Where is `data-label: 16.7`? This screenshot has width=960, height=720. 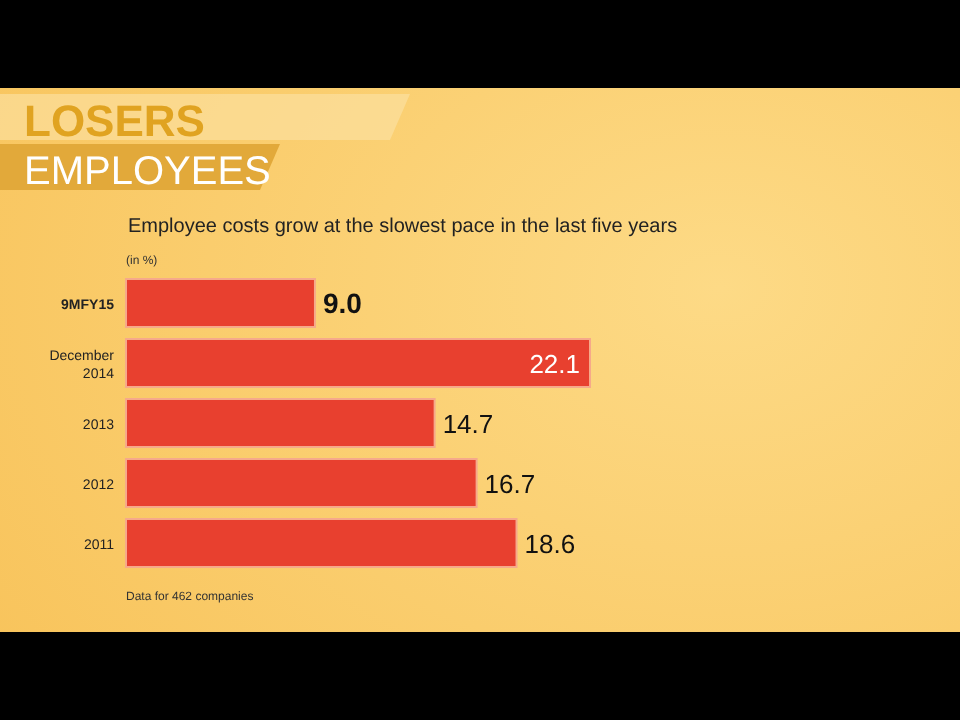
data-label: 16.7 is located at coordinates (510, 484).